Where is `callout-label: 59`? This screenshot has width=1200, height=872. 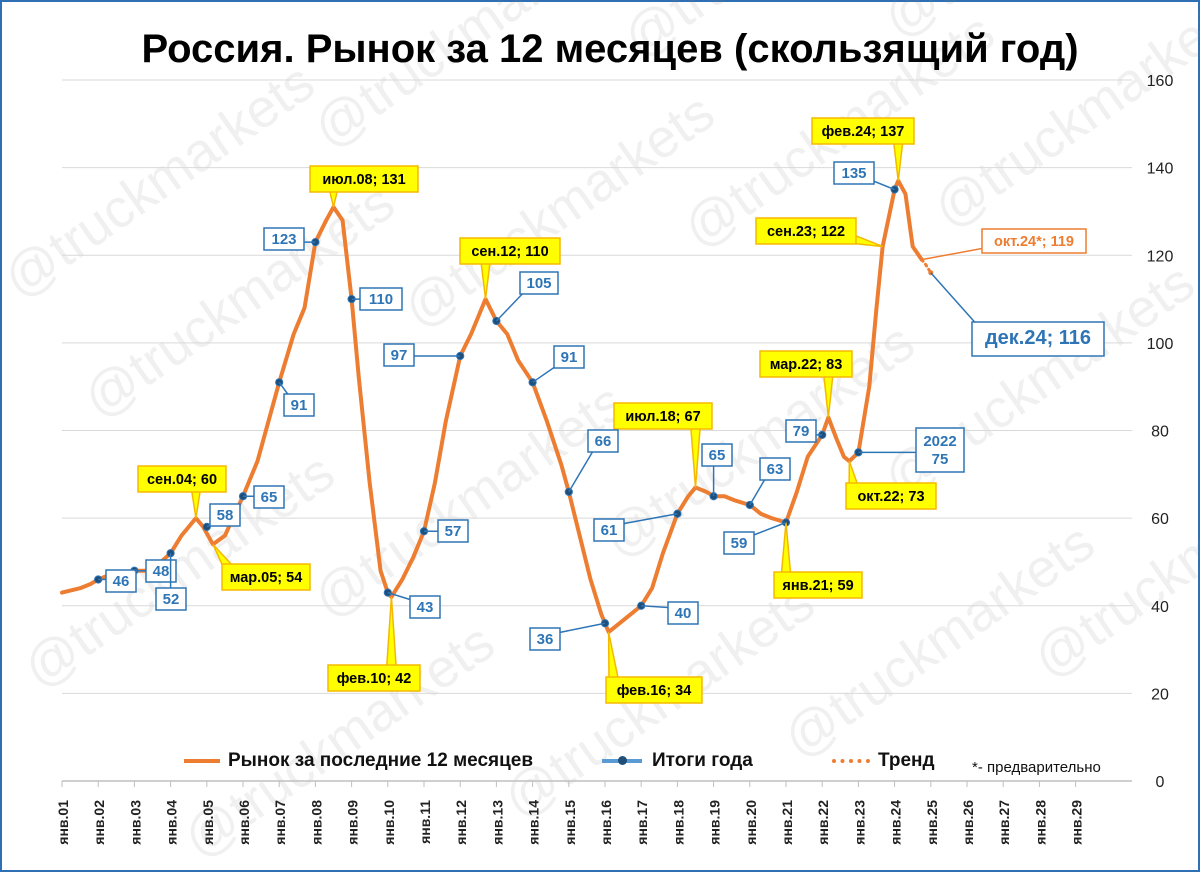 callout-label: 59 is located at coordinates (739, 543).